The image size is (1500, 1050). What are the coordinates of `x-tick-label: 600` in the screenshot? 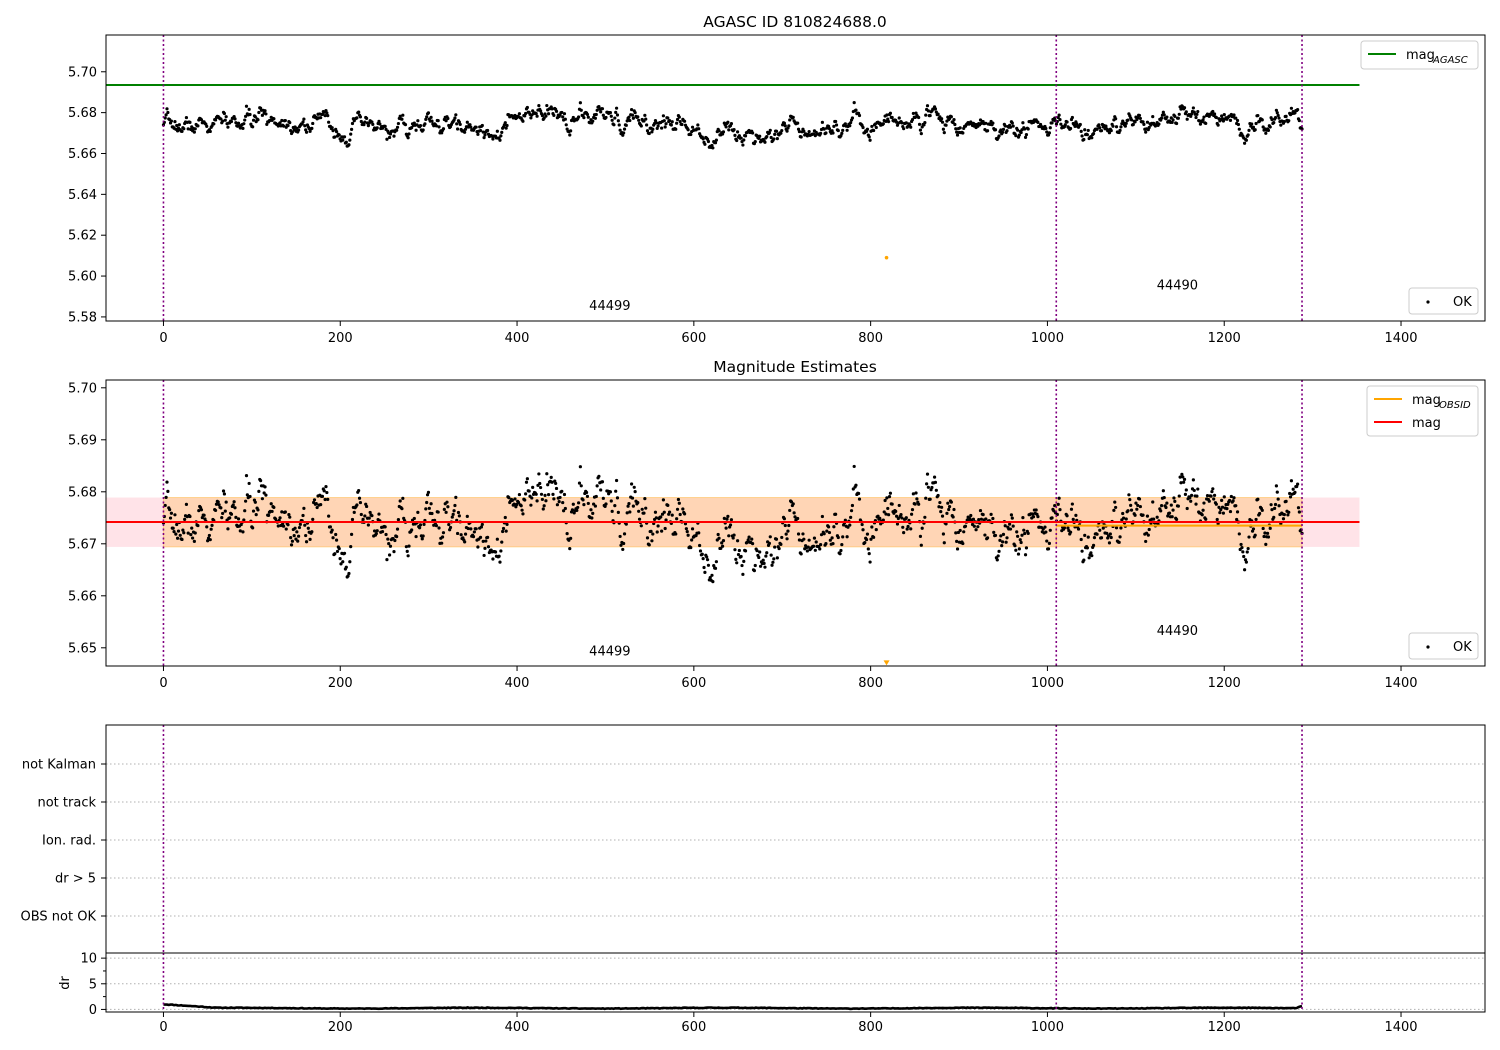 It's located at (693, 683).